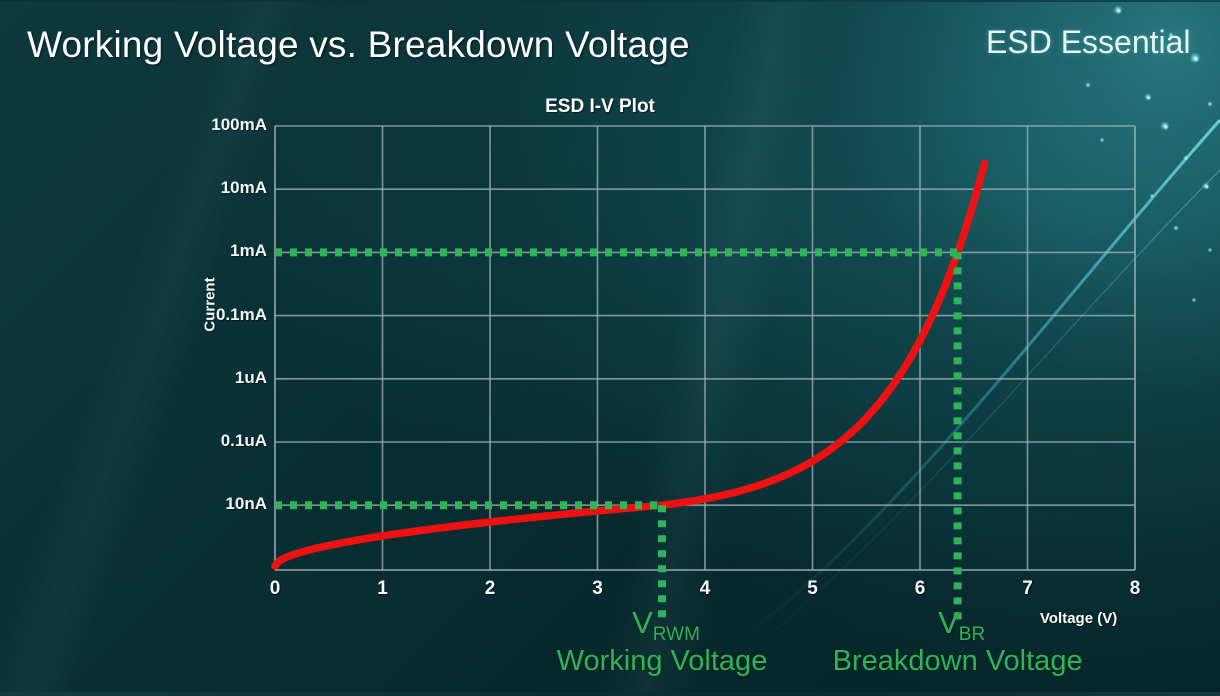  I want to click on brand-corner-label: ESD Essential, so click(1088, 42).